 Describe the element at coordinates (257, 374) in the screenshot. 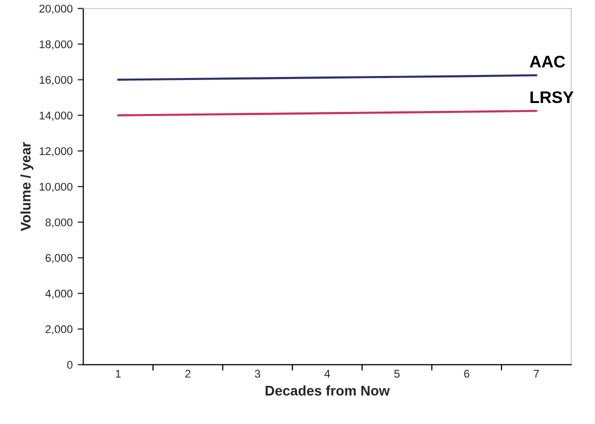

I see `x-tick-label: 3` at that location.